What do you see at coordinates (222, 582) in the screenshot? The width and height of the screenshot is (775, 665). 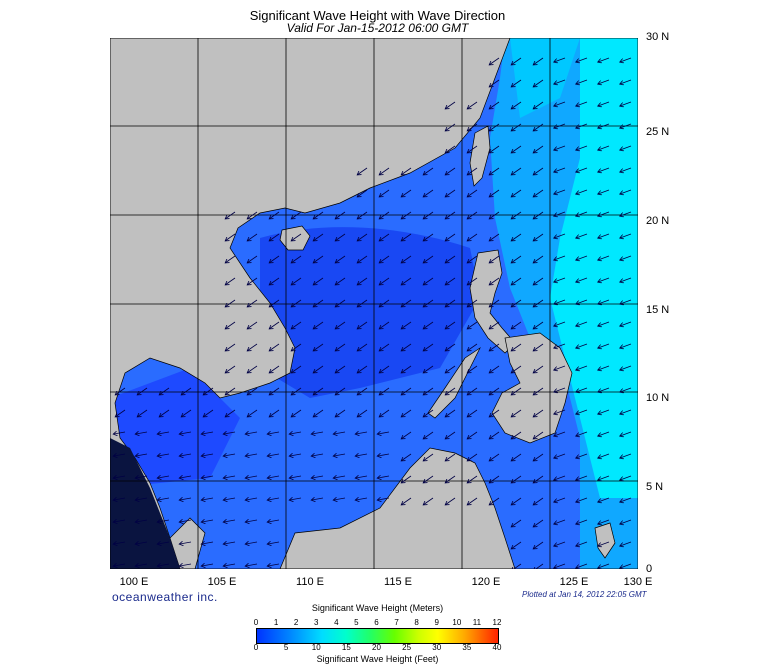 I see `lon-label: 105 E` at bounding box center [222, 582].